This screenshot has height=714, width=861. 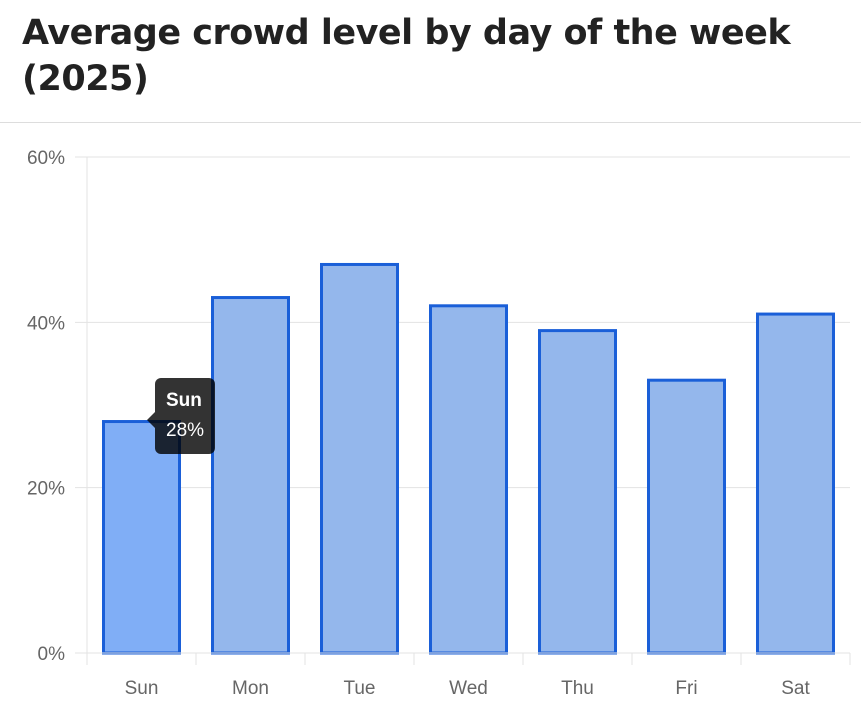 I want to click on x-tick-label: Thu, so click(x=577, y=688).